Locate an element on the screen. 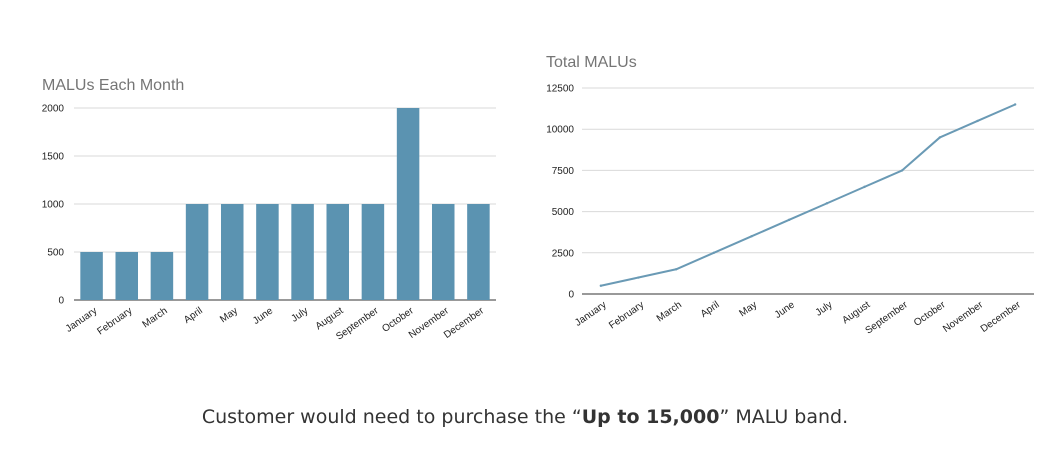  line-point-july is located at coordinates (827, 203).